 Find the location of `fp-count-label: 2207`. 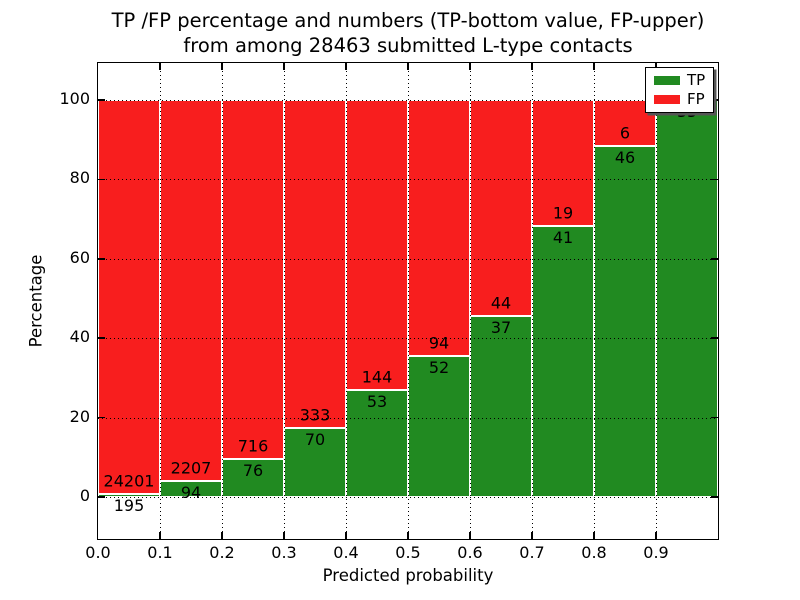

fp-count-label: 2207 is located at coordinates (191, 468).